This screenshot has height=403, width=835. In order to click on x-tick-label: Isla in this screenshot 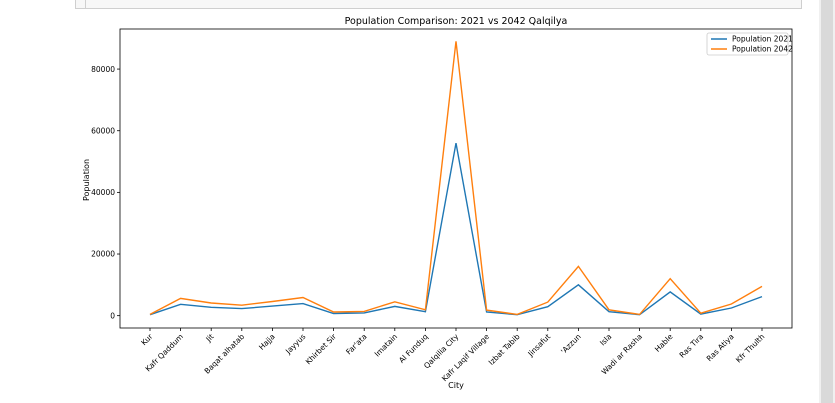, I will do `click(605, 339)`.